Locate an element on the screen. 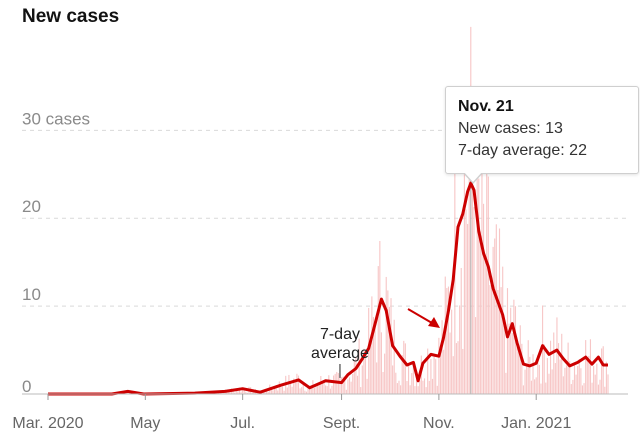 The width and height of the screenshot is (640, 445). x-tick-label: Mar. 2020 is located at coordinates (47, 423).